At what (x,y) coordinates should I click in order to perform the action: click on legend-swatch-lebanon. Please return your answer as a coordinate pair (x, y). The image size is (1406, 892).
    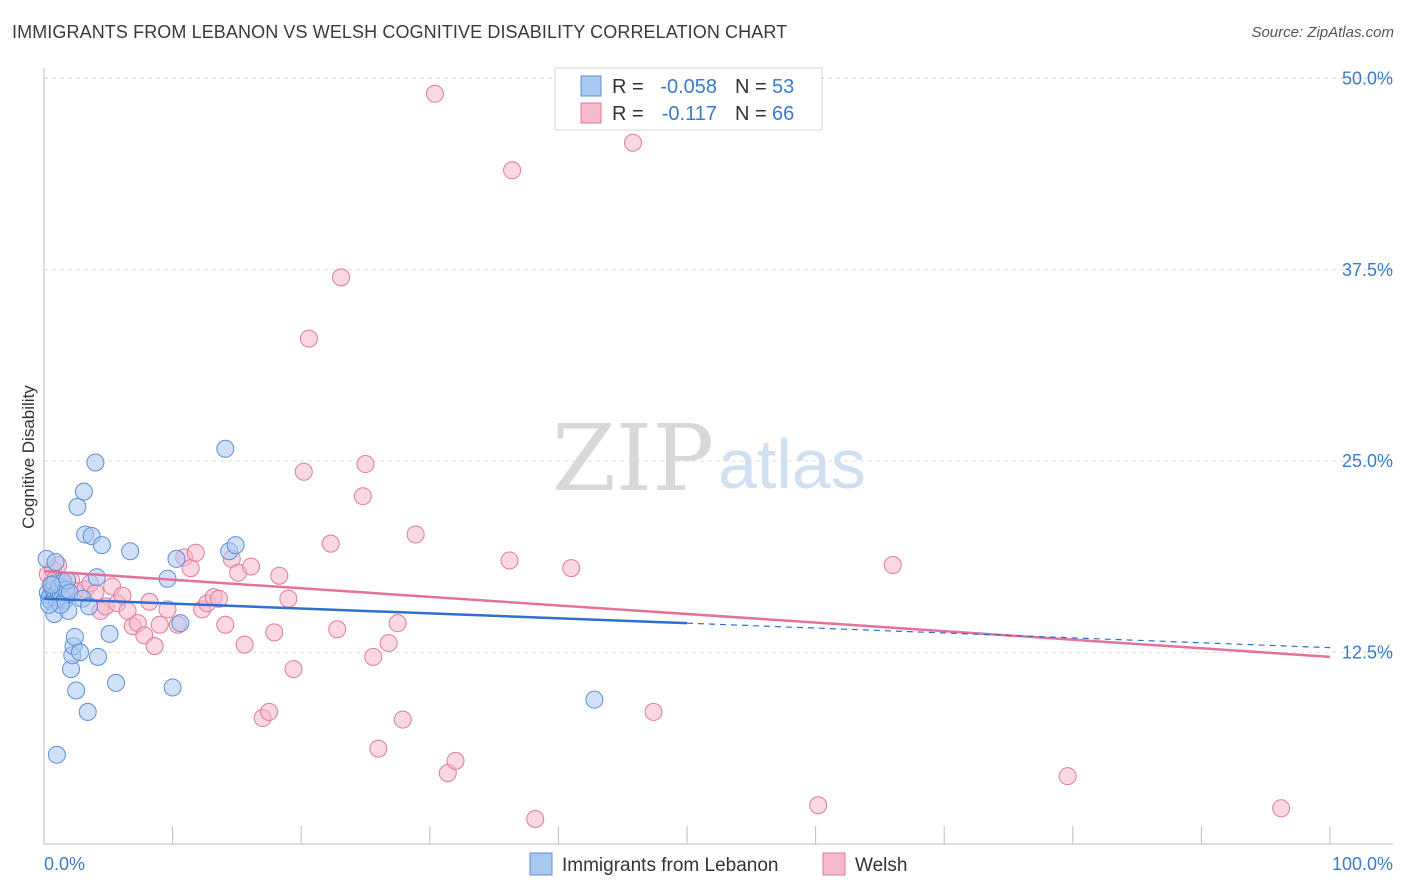
    Looking at the image, I should click on (541, 864).